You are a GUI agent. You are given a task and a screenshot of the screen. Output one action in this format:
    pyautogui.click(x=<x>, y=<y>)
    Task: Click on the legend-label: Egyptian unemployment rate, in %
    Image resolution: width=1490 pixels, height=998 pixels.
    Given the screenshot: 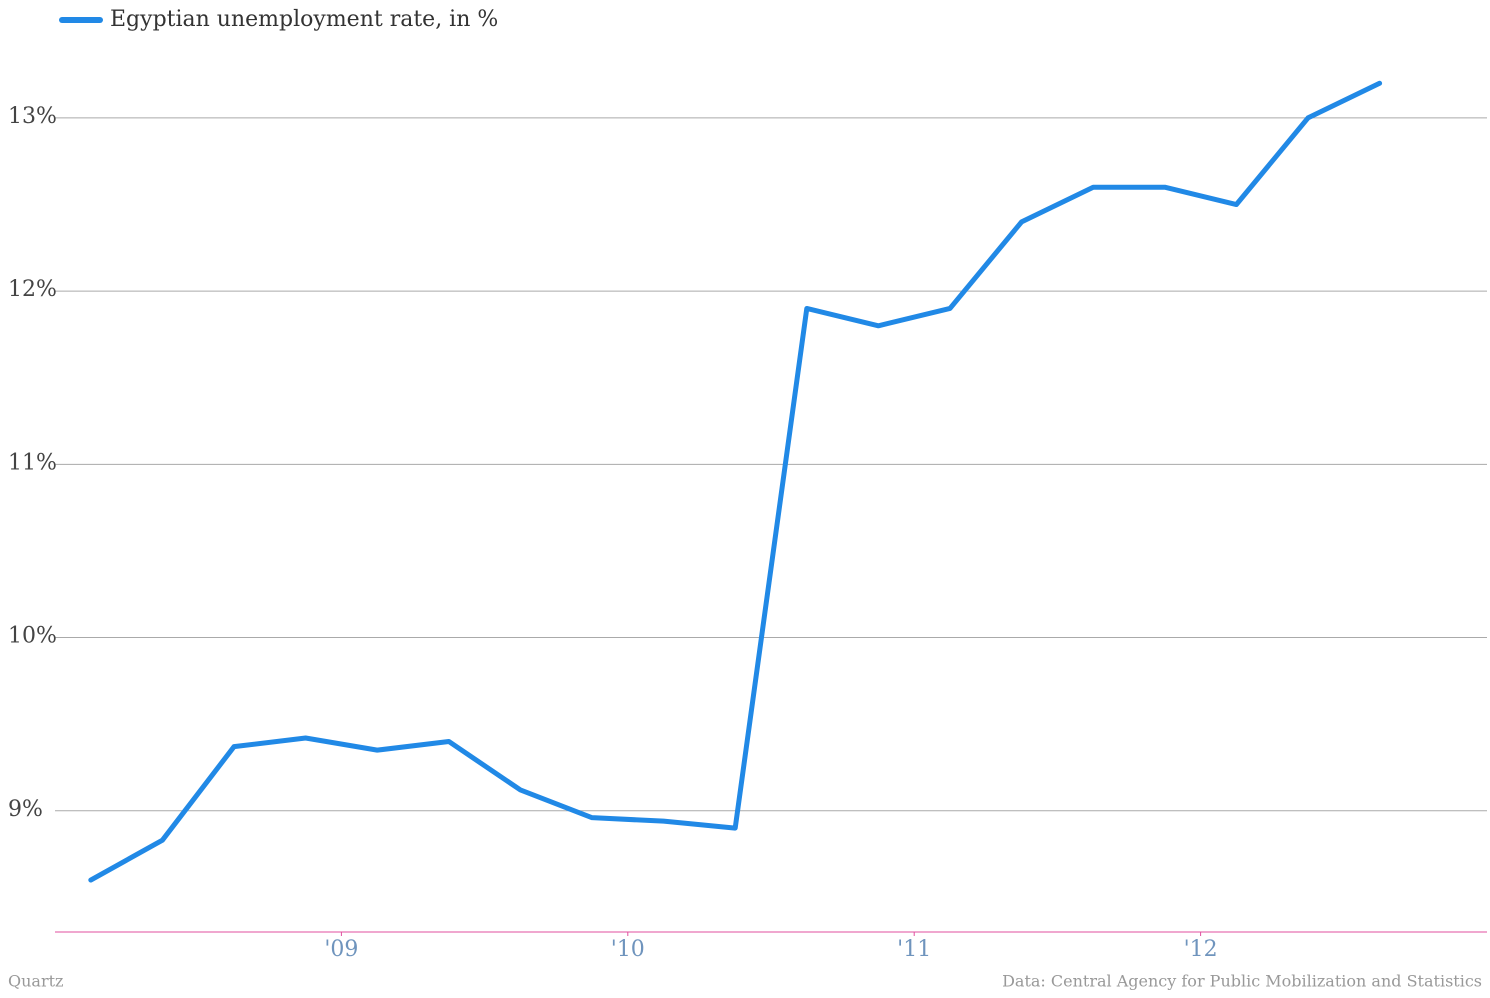 What is the action you would take?
    pyautogui.click(x=304, y=19)
    